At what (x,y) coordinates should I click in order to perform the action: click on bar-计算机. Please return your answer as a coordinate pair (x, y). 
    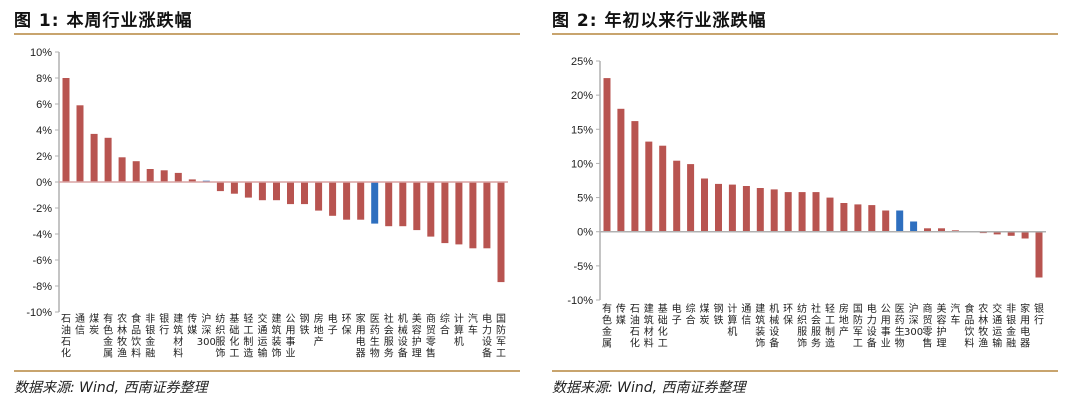
    Looking at the image, I should click on (732, 208).